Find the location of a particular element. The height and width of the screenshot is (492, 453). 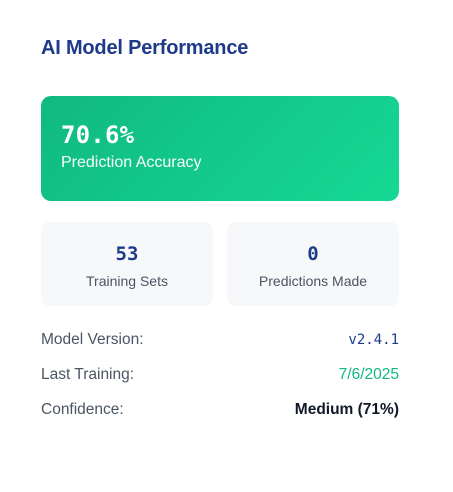

confidence-value: Medium (71%) is located at coordinates (346, 409).